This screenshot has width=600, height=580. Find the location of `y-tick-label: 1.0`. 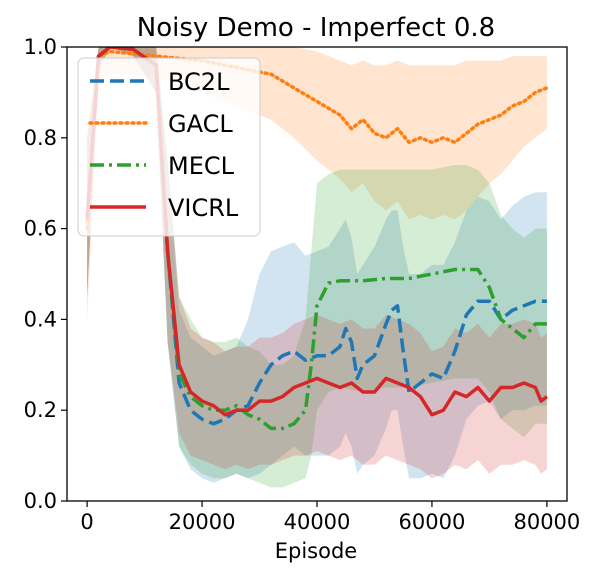

y-tick-label: 1.0 is located at coordinates (40, 47).